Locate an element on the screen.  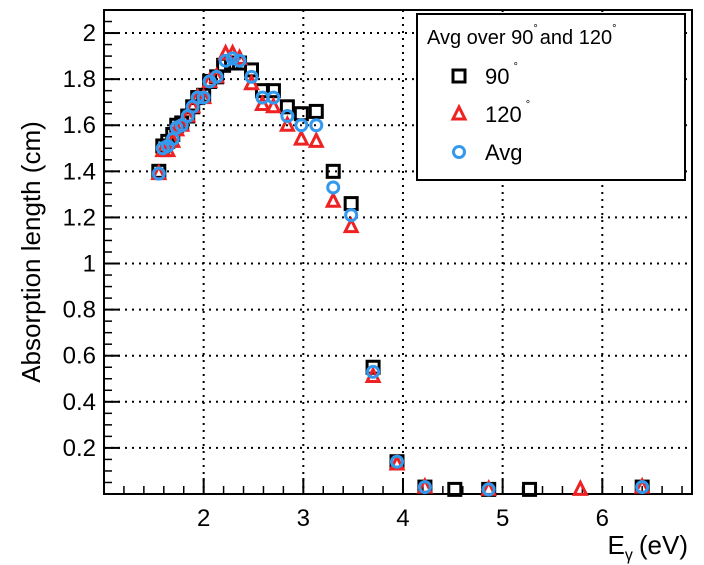
x-tick-label: 2 is located at coordinates (203, 518).